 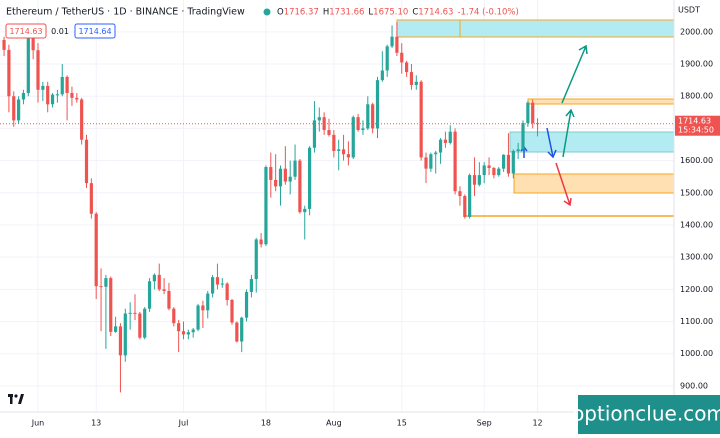 I want to click on x-tick-label: Jun, so click(x=38, y=423).